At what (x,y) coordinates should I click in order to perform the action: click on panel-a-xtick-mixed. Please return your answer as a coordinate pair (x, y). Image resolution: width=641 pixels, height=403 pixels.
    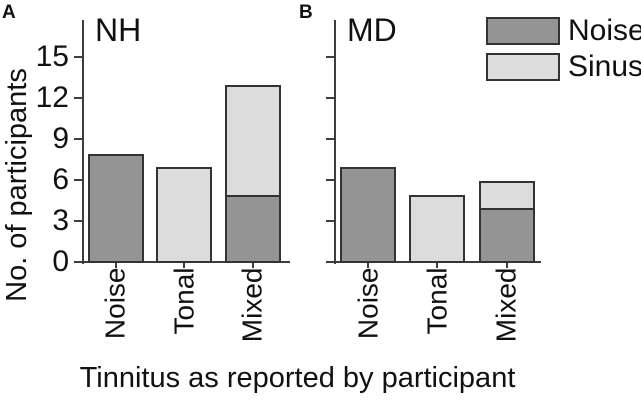
    Looking at the image, I should click on (252, 265).